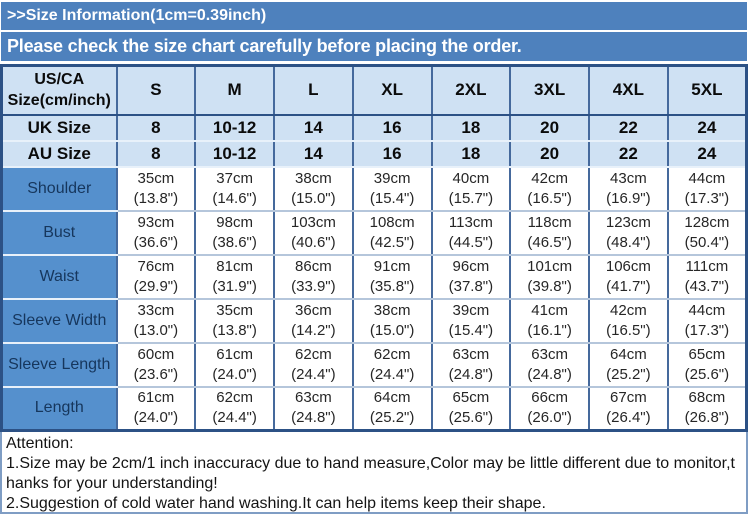 The height and width of the screenshot is (520, 748). Describe the element at coordinates (313, 330) in the screenshot. I see `measurement-inch-value: (14.2")` at that location.